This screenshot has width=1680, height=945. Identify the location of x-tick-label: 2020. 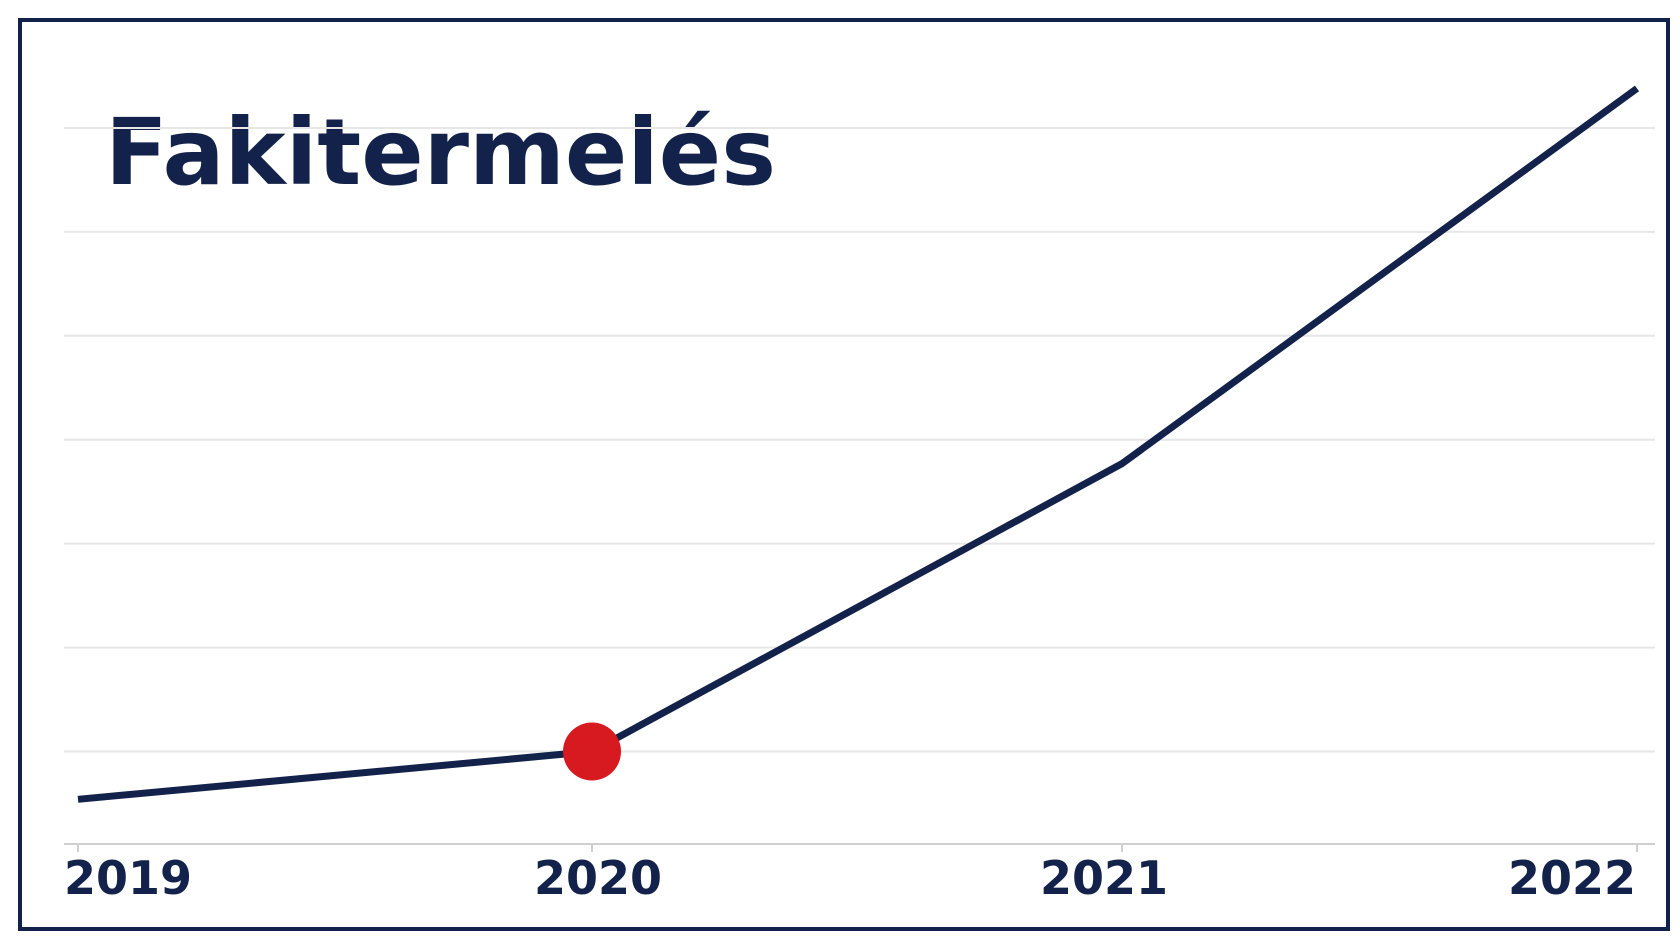
(598, 878).